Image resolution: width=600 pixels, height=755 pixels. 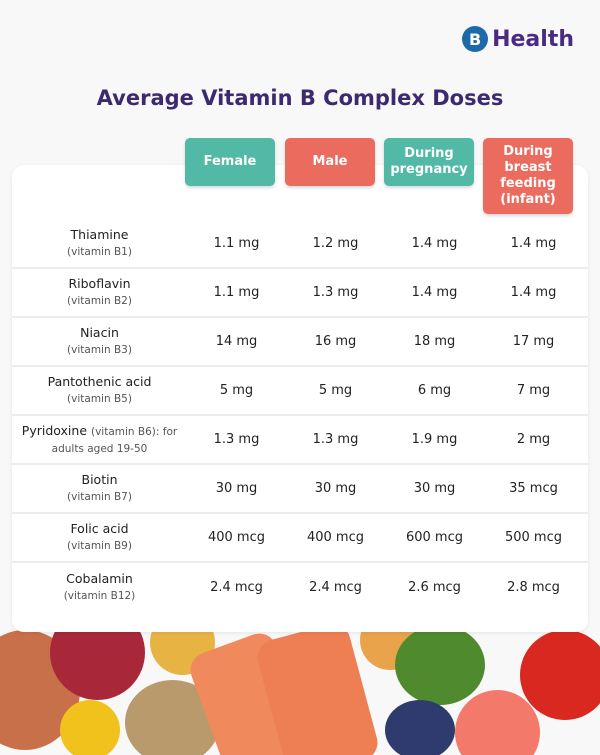 I want to click on table-row: Niacin (vitamin B3) 14 mg 16 mg 18 mg 17 mg, so click(x=300, y=342).